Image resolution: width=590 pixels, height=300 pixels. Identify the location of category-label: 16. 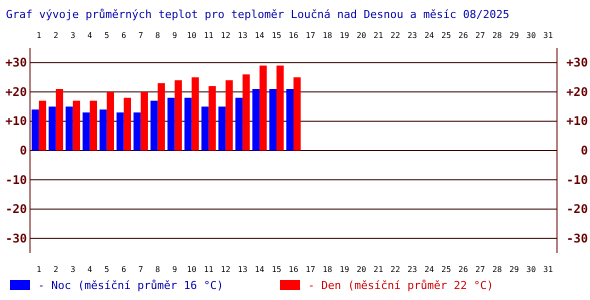
(293, 269).